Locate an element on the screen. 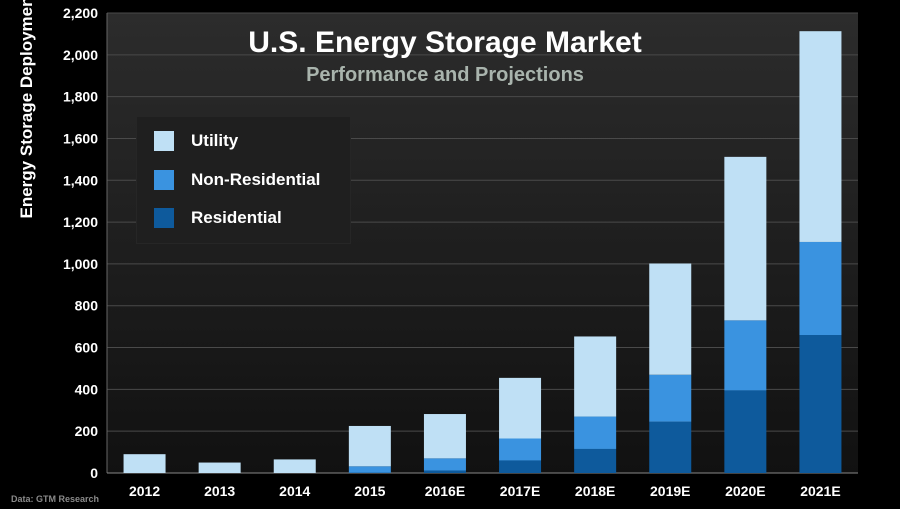 Image resolution: width=900 pixels, height=509 pixels. bar-utility-2016e is located at coordinates (444, 436).